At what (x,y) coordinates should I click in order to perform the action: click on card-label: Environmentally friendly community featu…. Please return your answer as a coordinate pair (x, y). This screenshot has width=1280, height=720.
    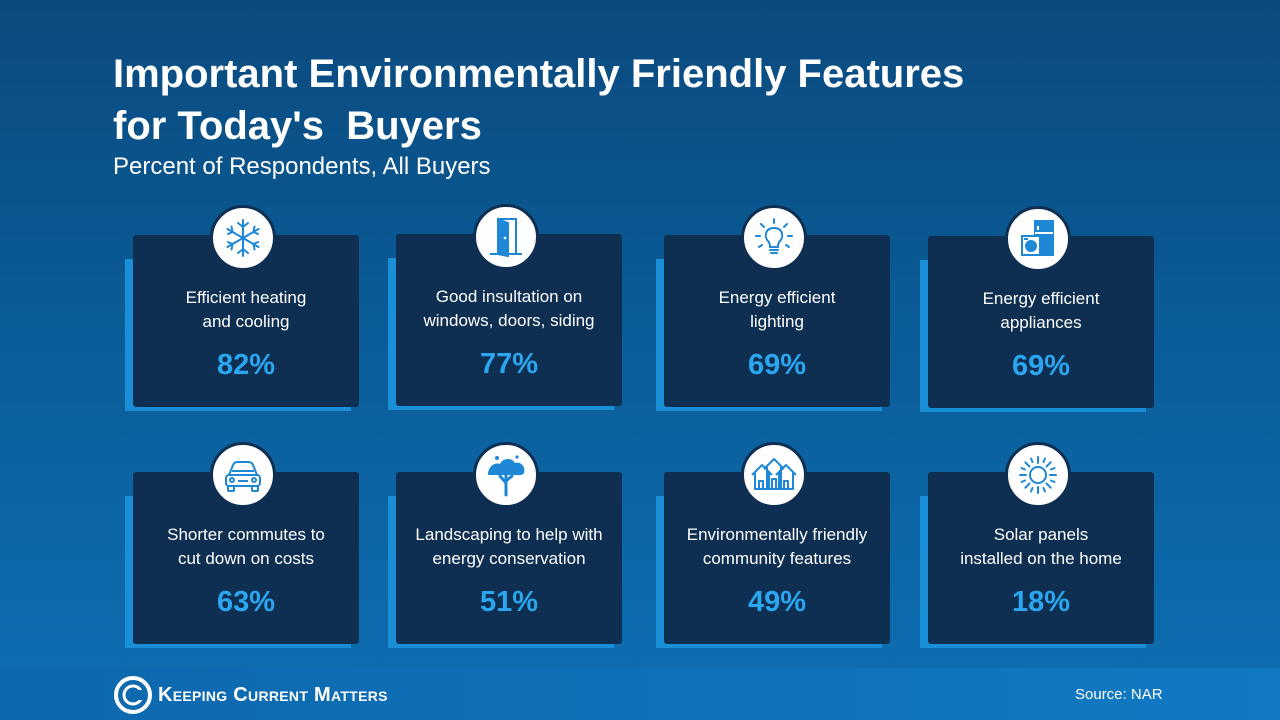
    Looking at the image, I should click on (777, 546).